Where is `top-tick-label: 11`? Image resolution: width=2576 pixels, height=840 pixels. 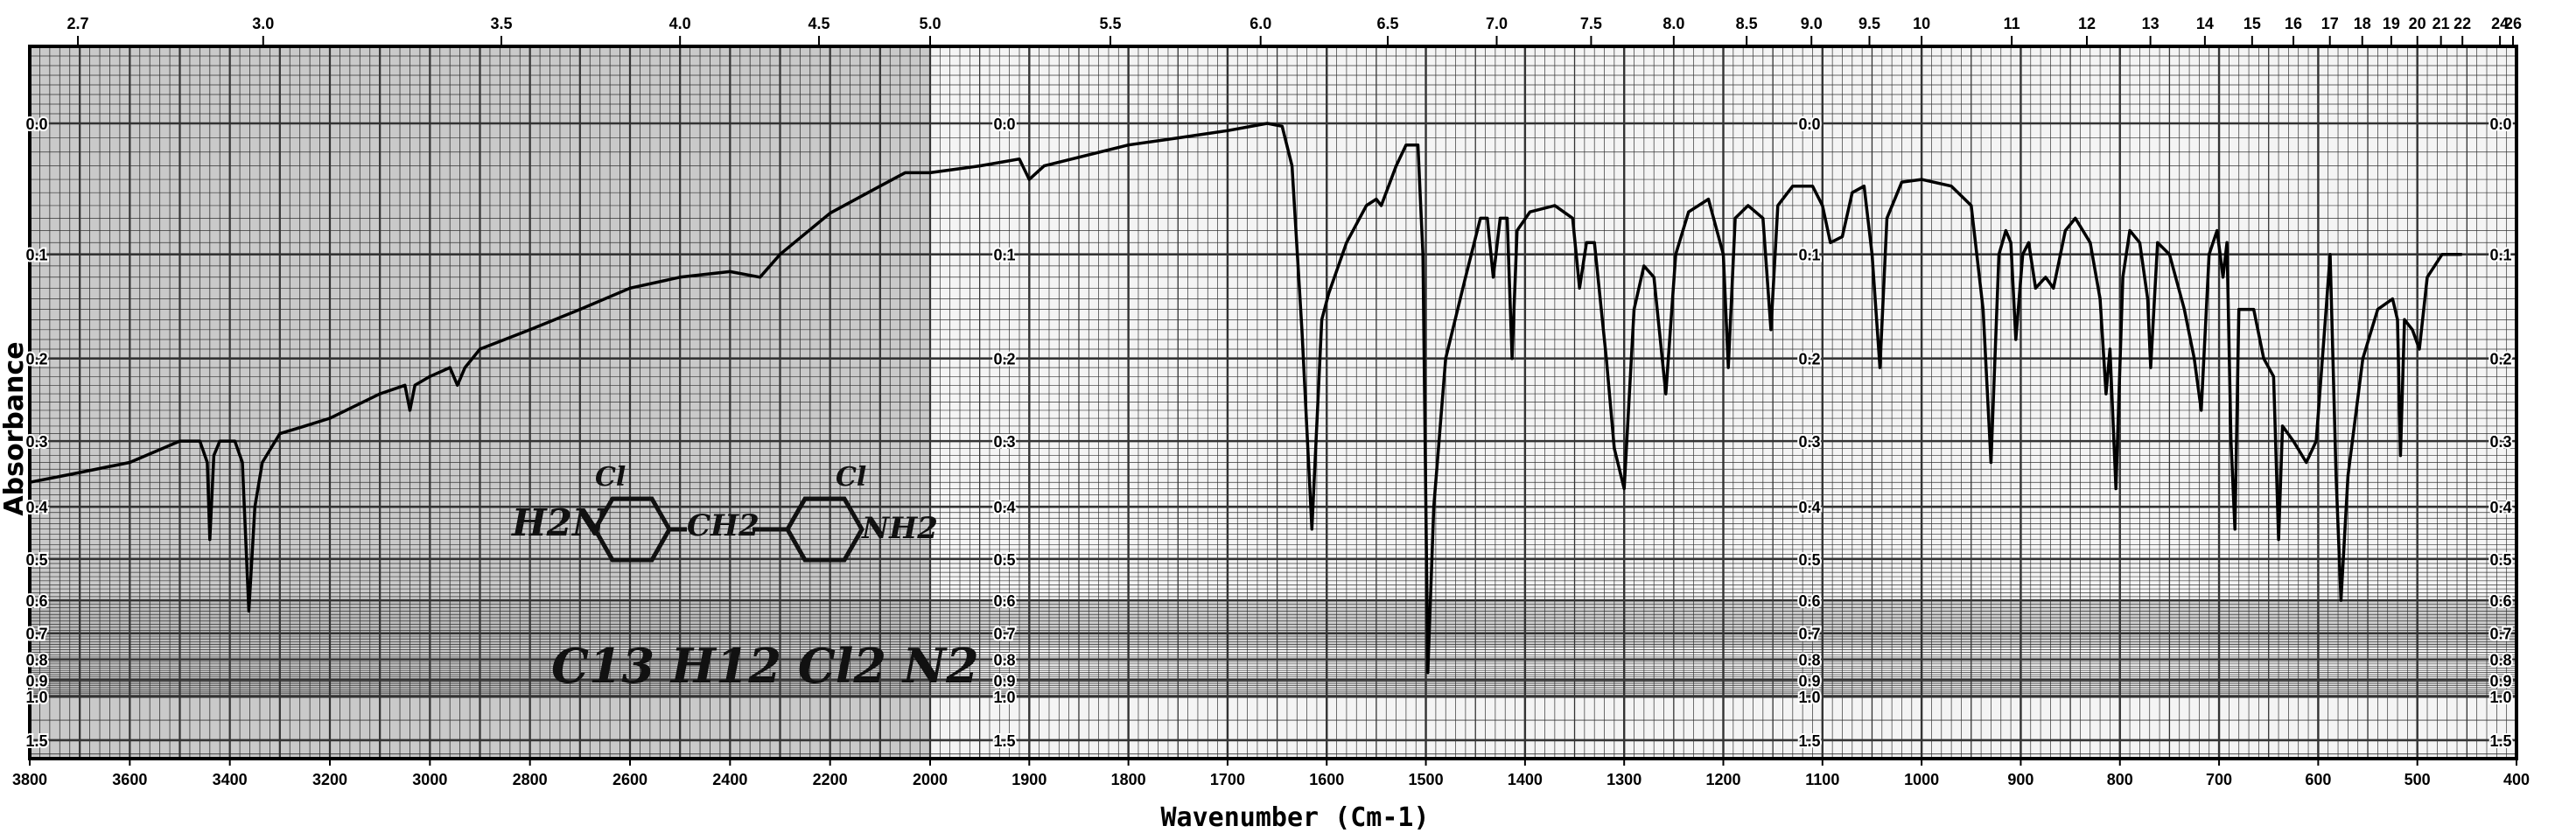 top-tick-label: 11 is located at coordinates (2012, 23).